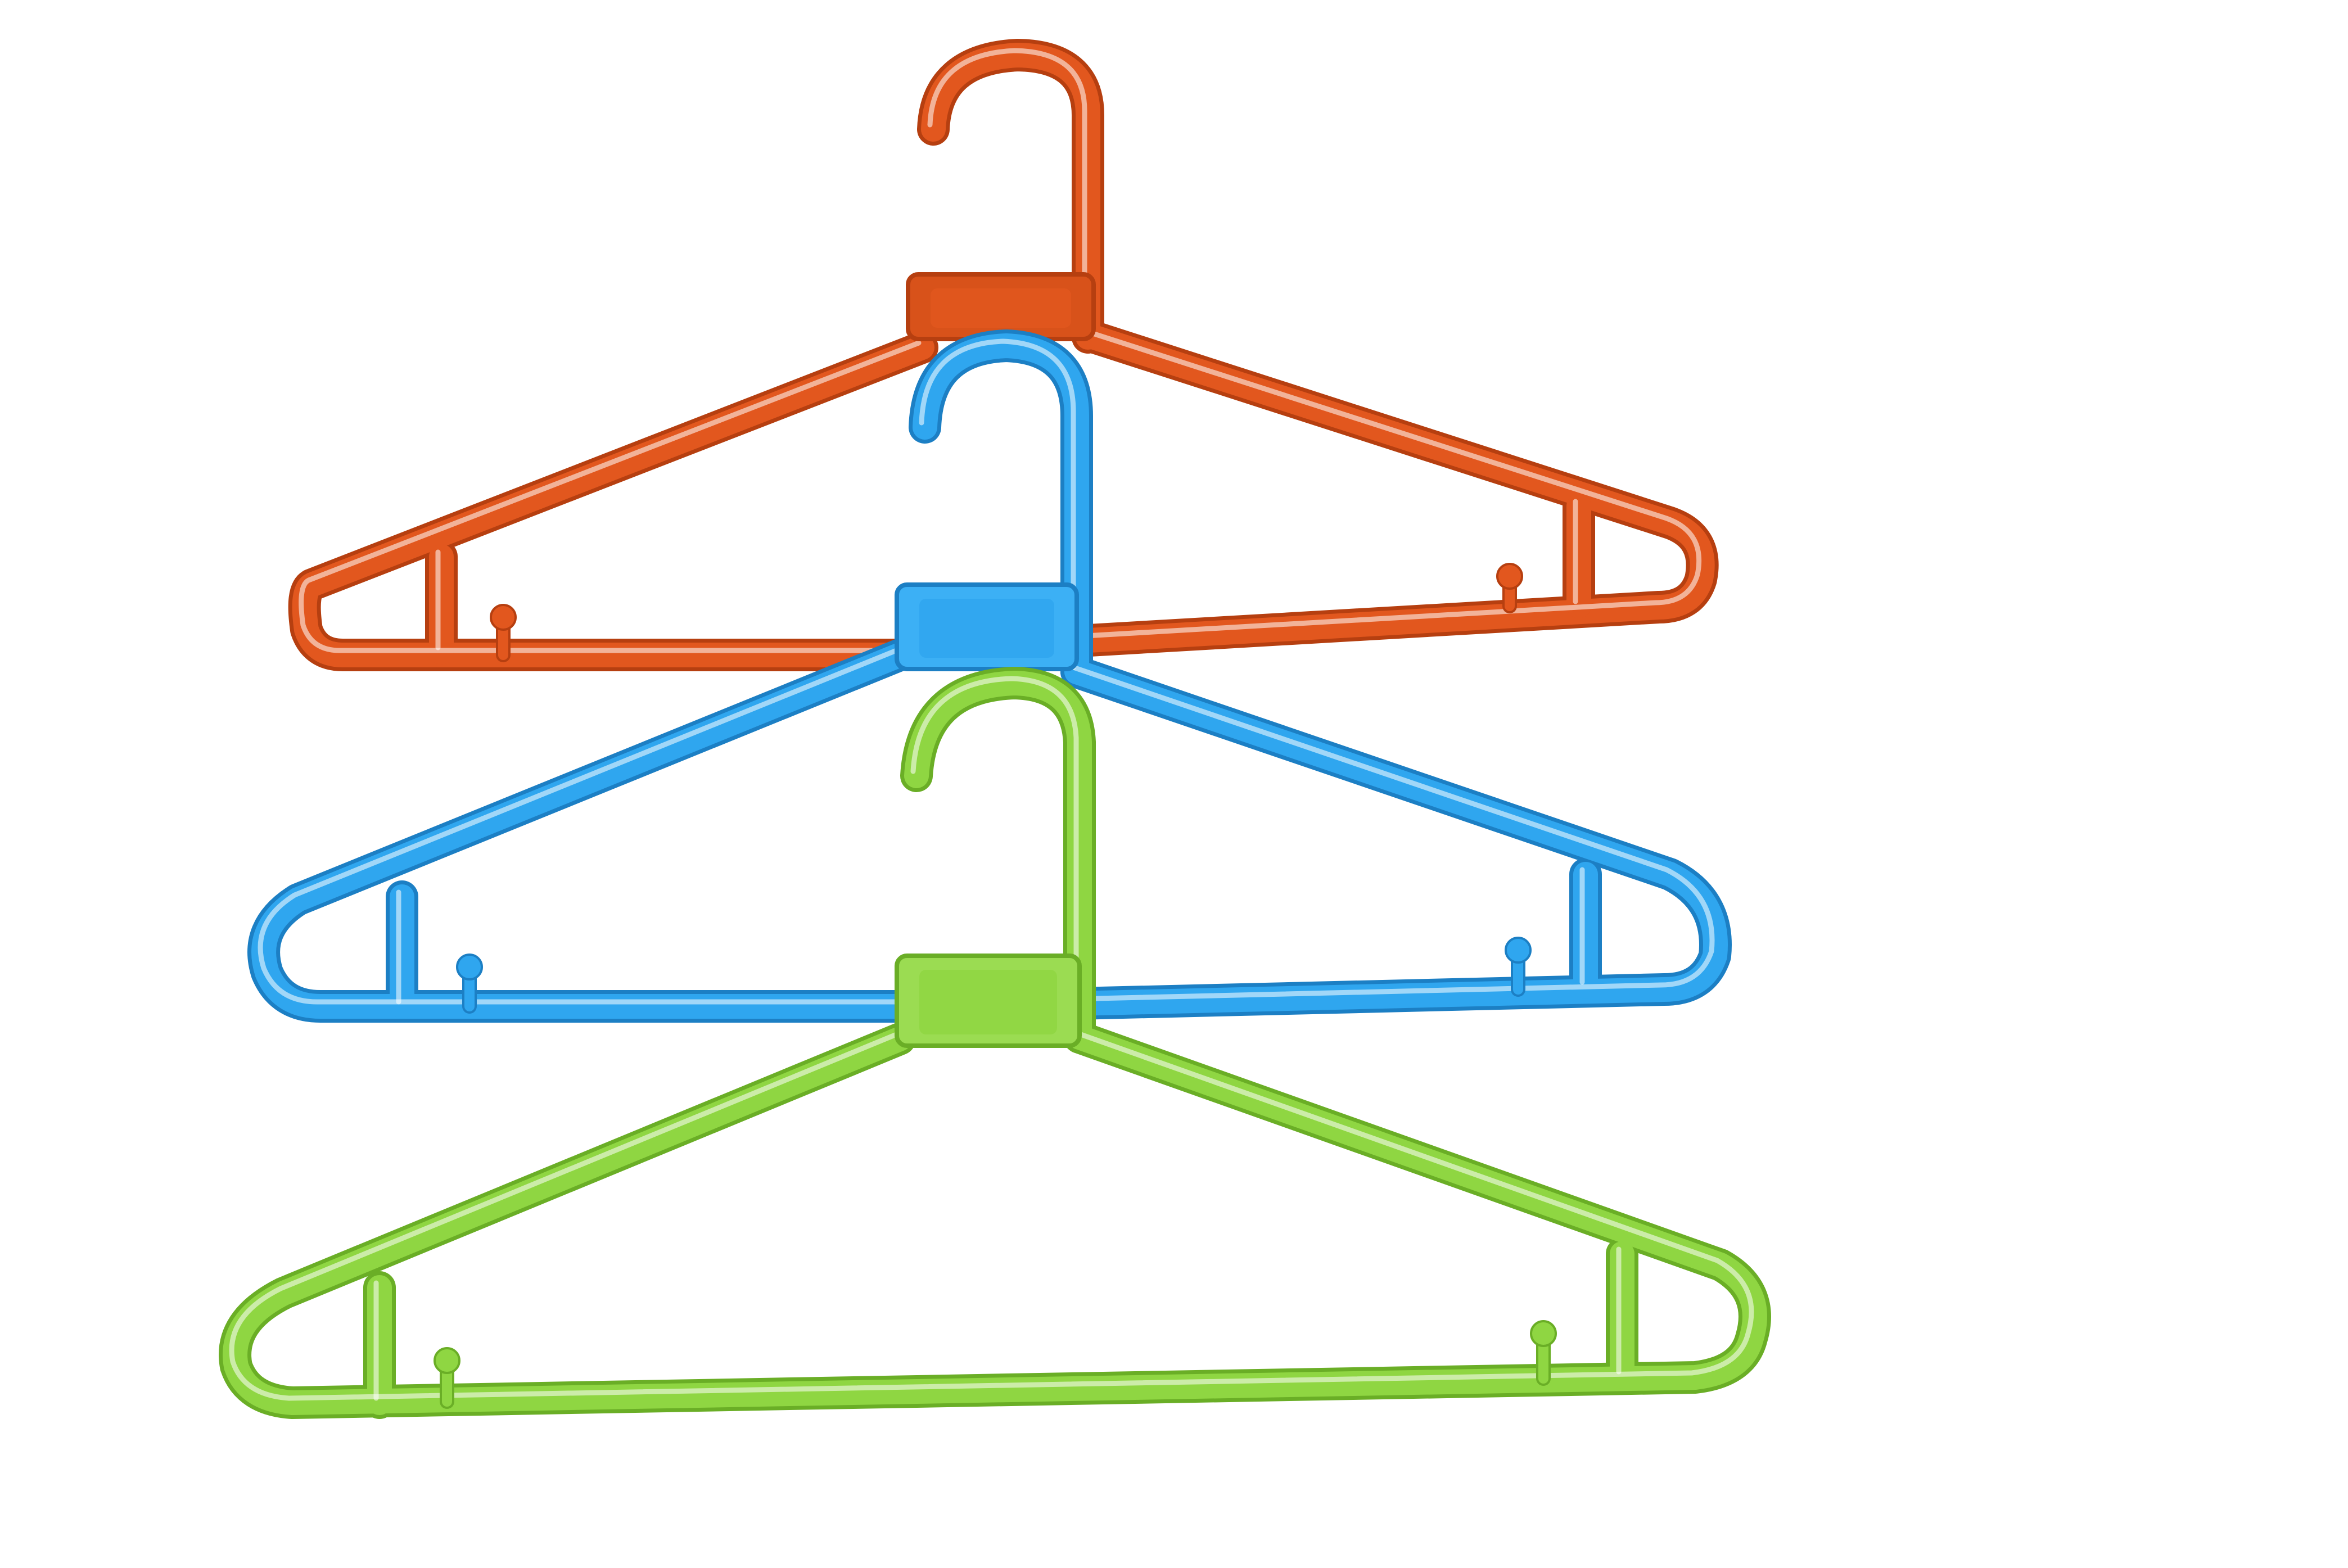 This screenshot has width=2348, height=1568. I want to click on hanger-green-plate-inset, so click(988, 1002).